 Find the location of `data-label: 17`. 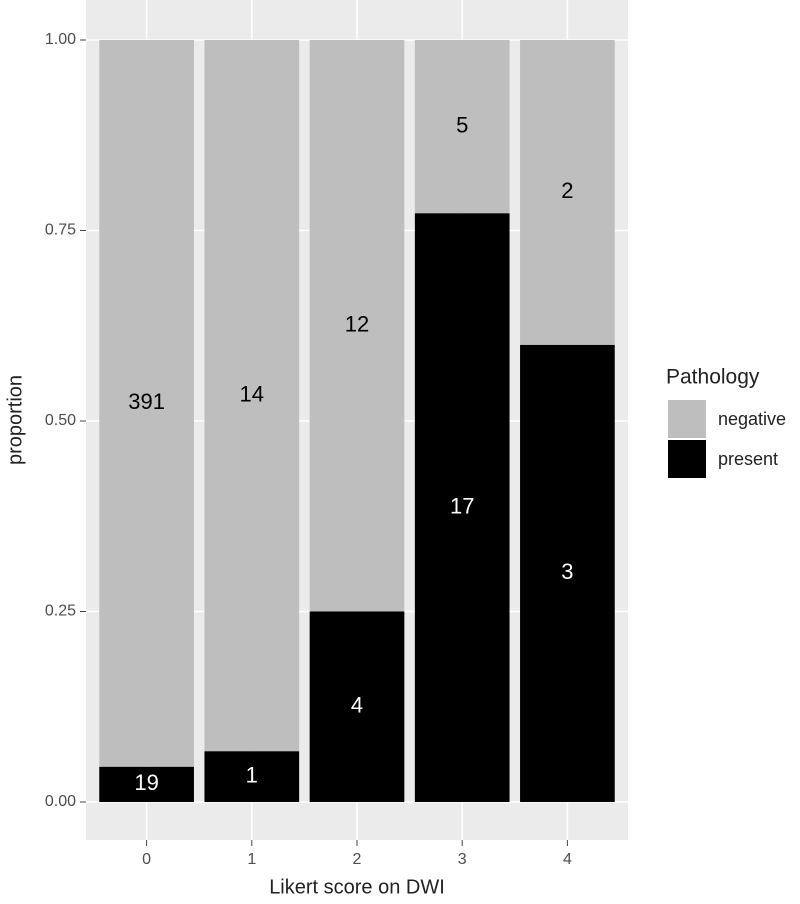

data-label: 17 is located at coordinates (462, 505).